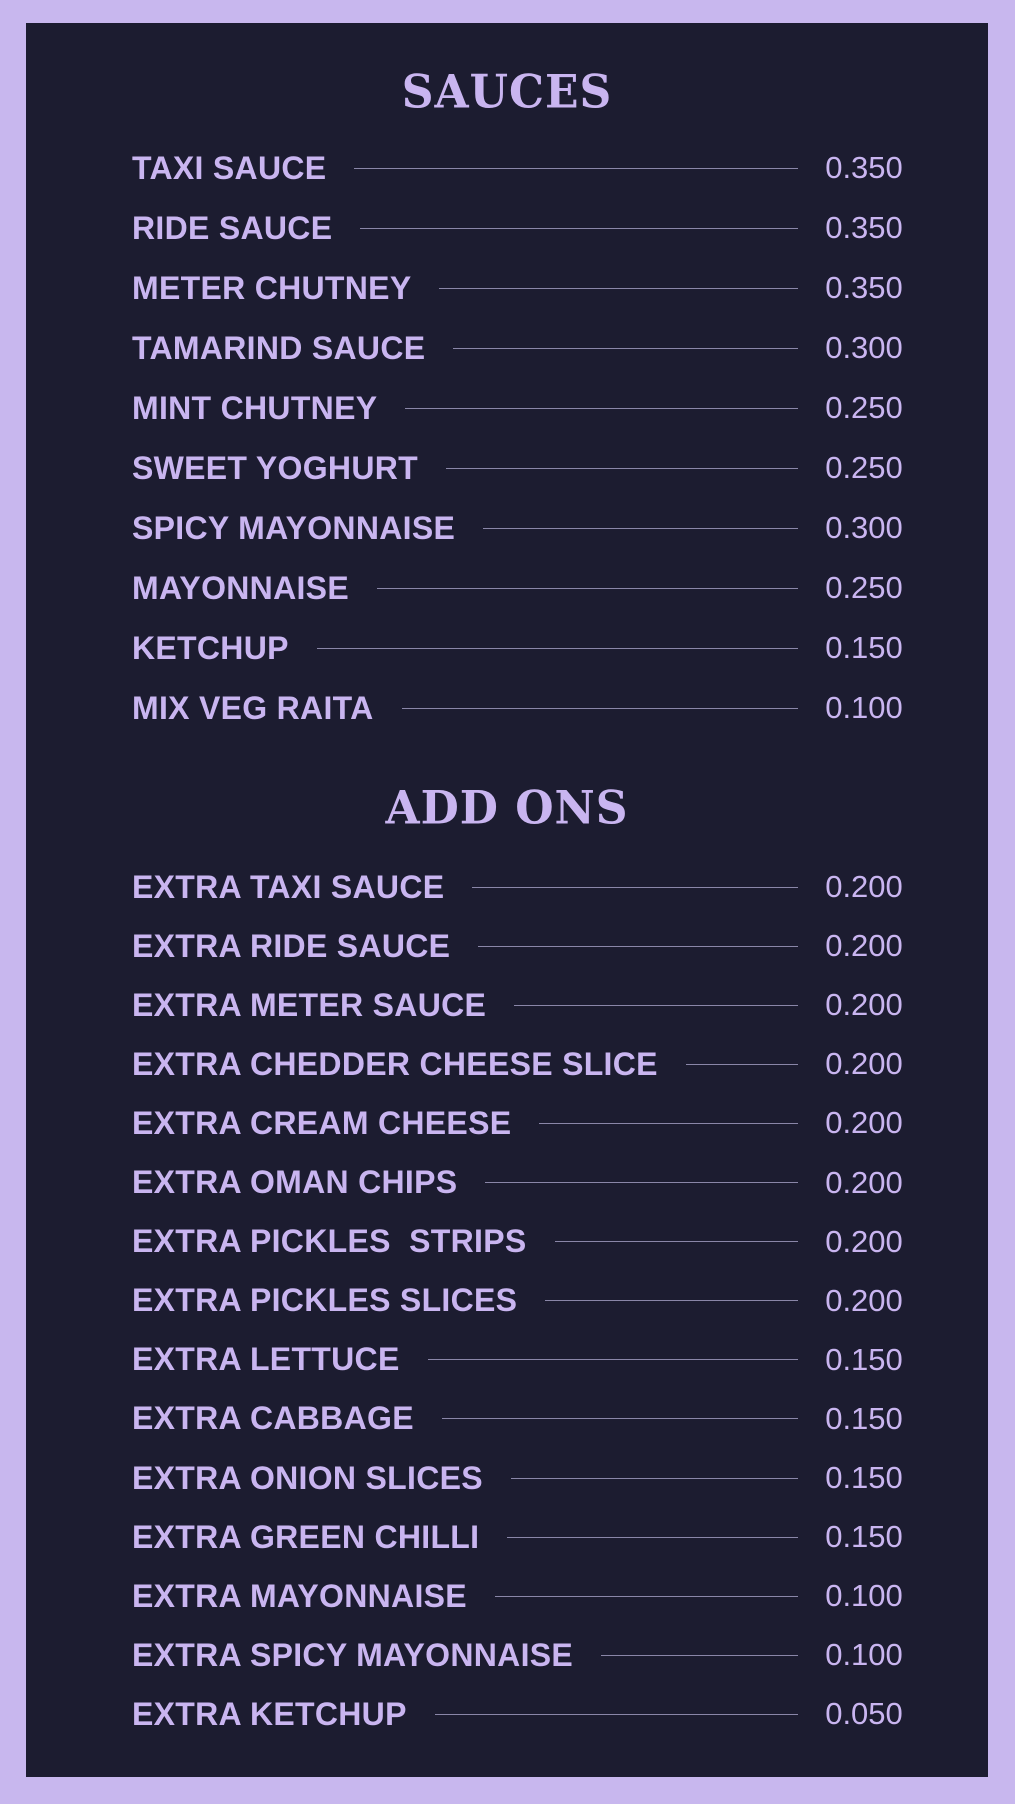 The width and height of the screenshot is (1015, 1804). I want to click on item-name: EXTRA ONION SLICES, so click(307, 1477).